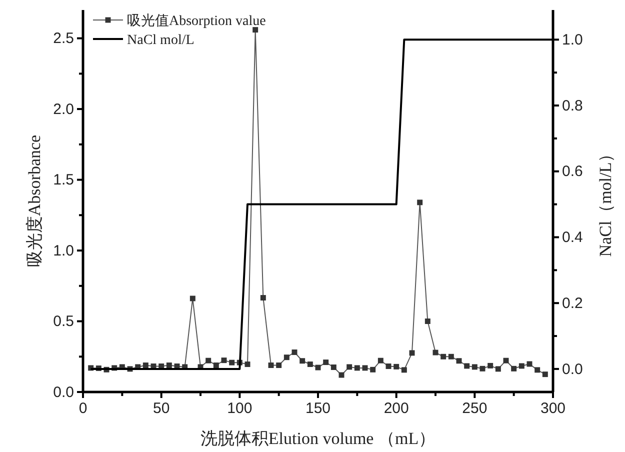  What do you see at coordinates (572, 303) in the screenshot?
I see `y2-tick-label: 0.2` at bounding box center [572, 303].